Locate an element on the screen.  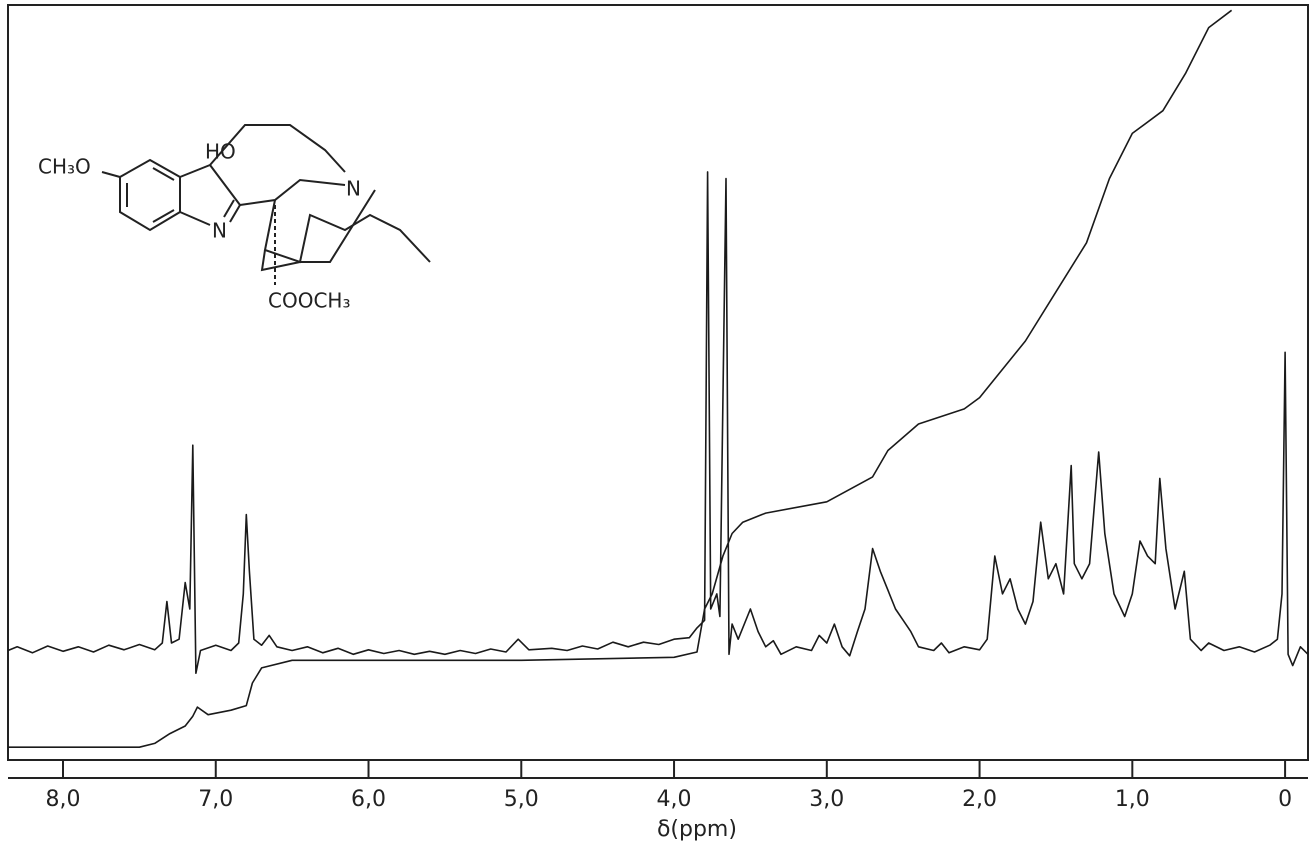
x-tick-label: 4,0 is located at coordinates (674, 799).